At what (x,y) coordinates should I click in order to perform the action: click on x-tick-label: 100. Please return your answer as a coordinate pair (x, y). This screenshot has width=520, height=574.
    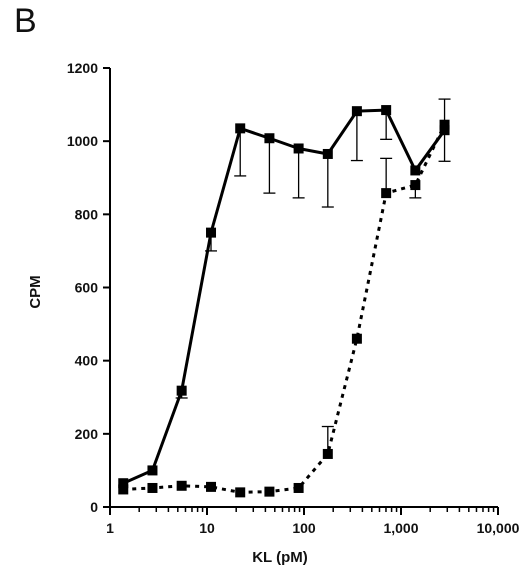
    Looking at the image, I should click on (304, 528).